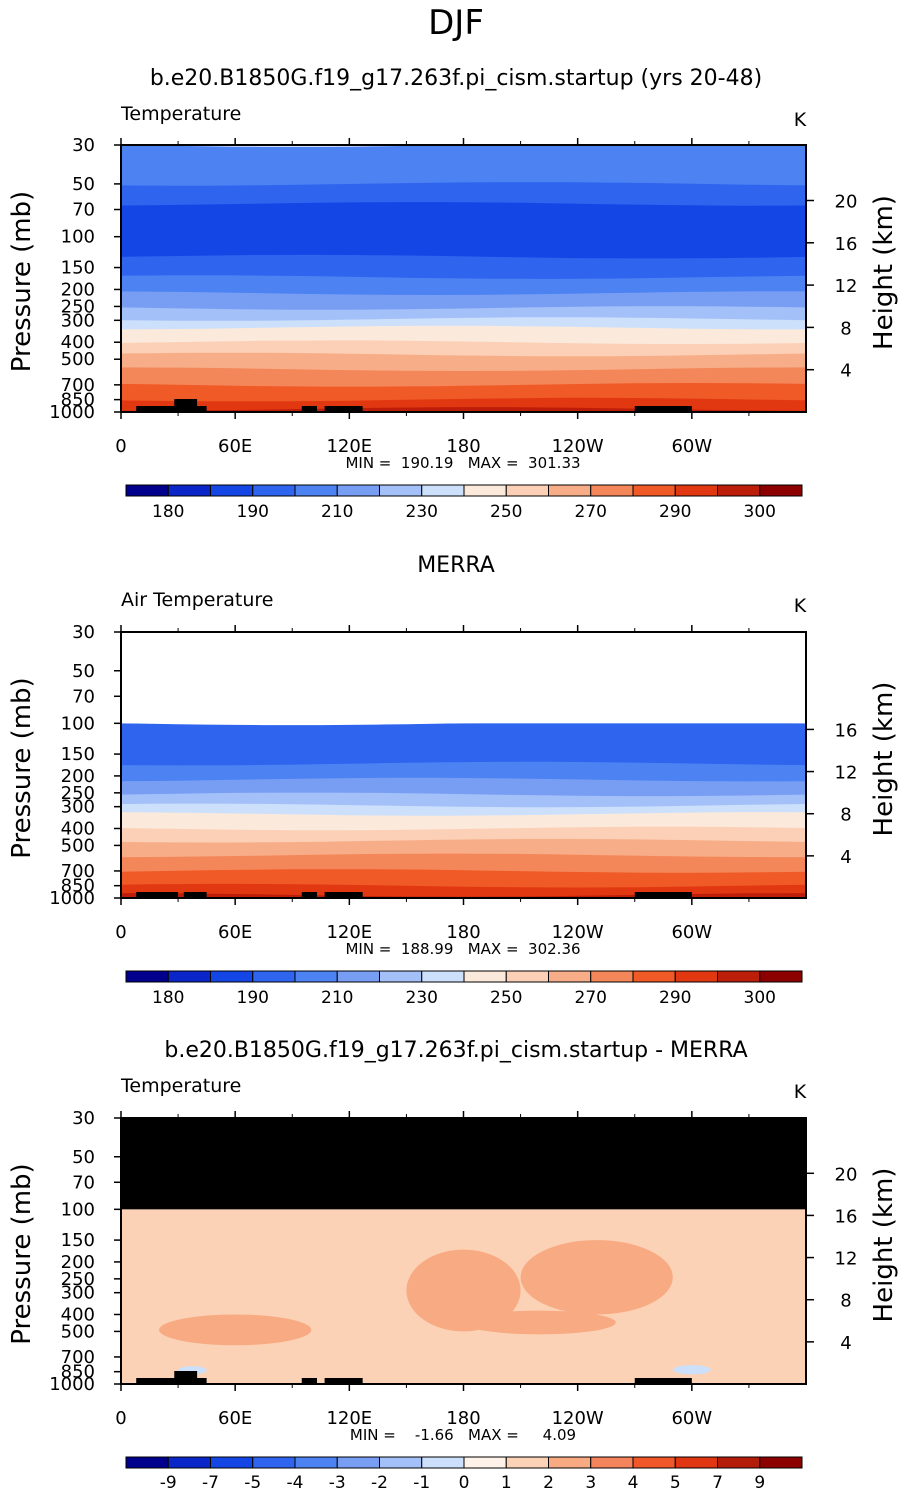 Image resolution: width=912 pixels, height=1493 pixels. I want to click on y-right-tick-label: 20, so click(846, 201).